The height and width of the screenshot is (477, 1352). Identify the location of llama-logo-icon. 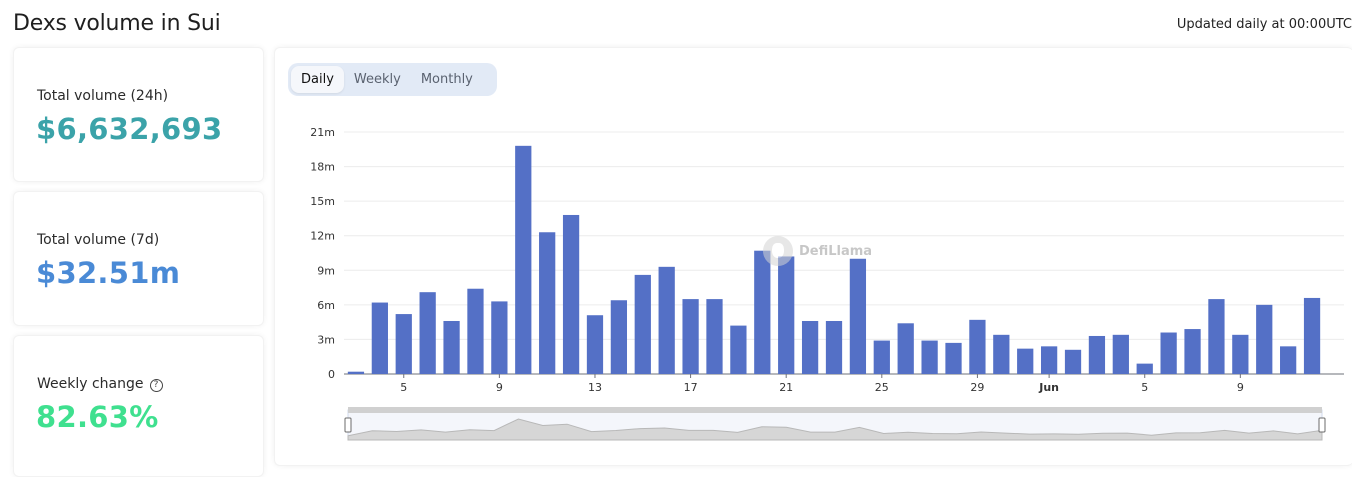
(778, 251).